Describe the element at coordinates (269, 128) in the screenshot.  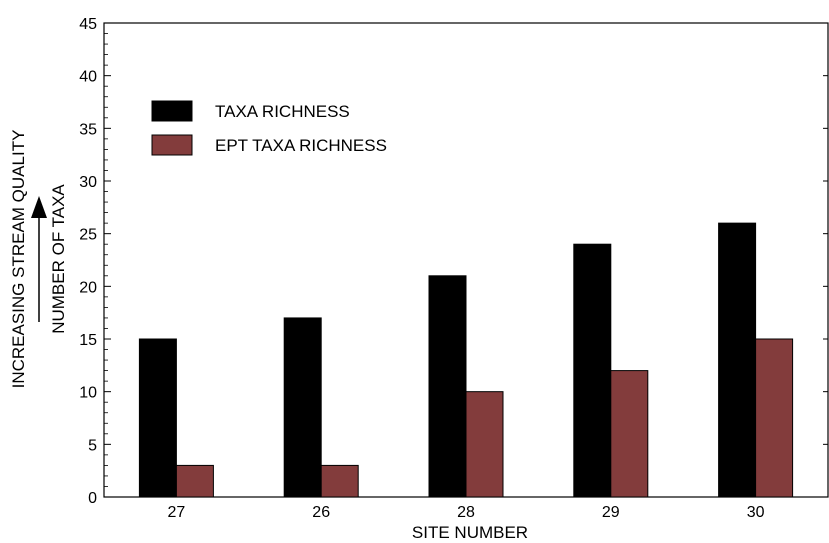
I see `legend: TAXA RICHNESS EPT TAXA RICHNESS` at that location.